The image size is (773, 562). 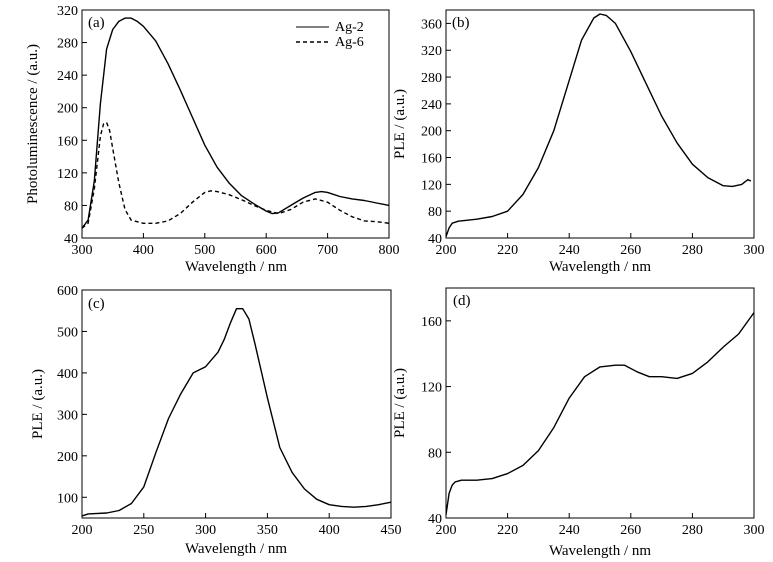 I want to click on panel-b-y-tick-label: 200, so click(x=431, y=132).